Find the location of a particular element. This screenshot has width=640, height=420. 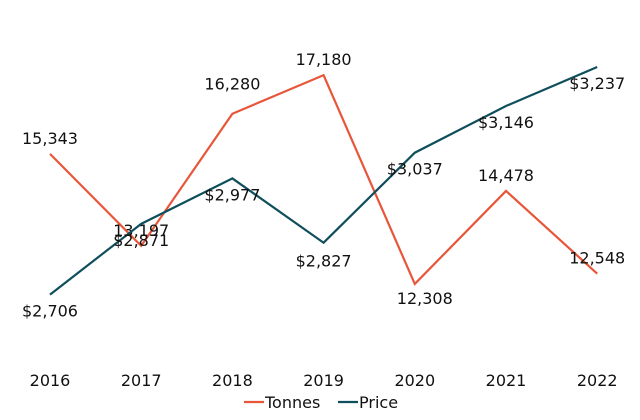

data-label: $2,871 is located at coordinates (141, 240).